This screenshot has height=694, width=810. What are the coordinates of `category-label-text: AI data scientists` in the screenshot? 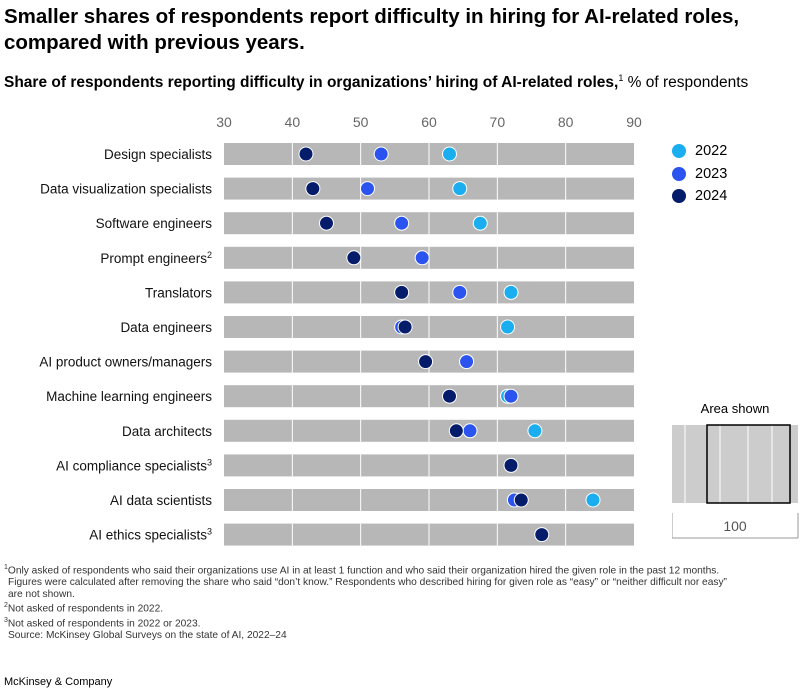 It's located at (161, 500).